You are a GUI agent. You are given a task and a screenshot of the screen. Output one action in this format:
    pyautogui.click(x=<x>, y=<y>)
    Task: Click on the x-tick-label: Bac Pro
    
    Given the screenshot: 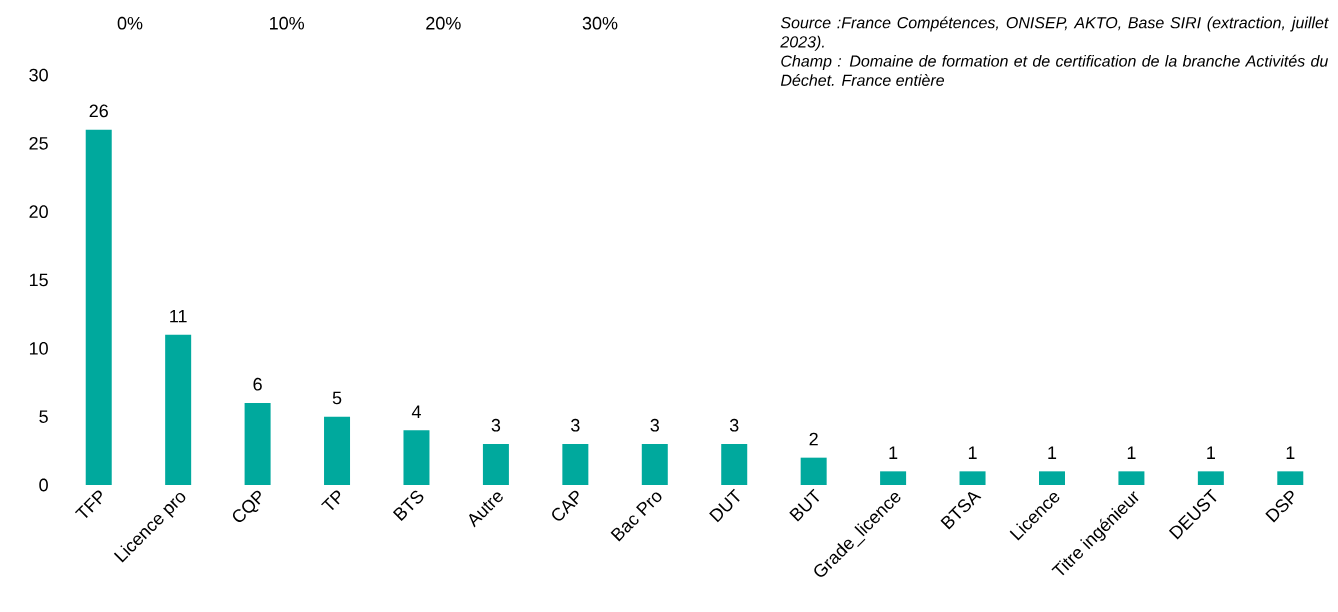 What is the action you would take?
    pyautogui.click(x=636, y=517)
    